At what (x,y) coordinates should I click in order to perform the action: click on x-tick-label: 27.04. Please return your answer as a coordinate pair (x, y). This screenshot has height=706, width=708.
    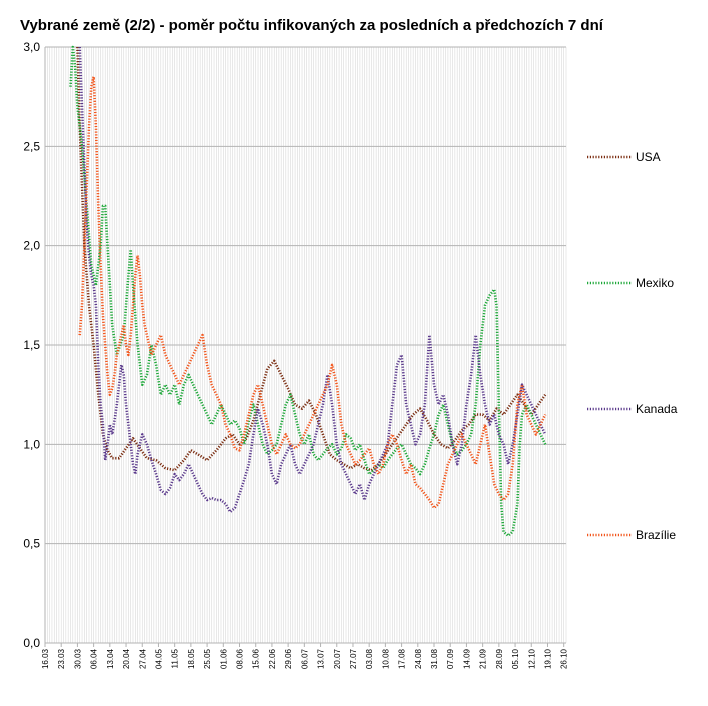
    Looking at the image, I should click on (142, 658).